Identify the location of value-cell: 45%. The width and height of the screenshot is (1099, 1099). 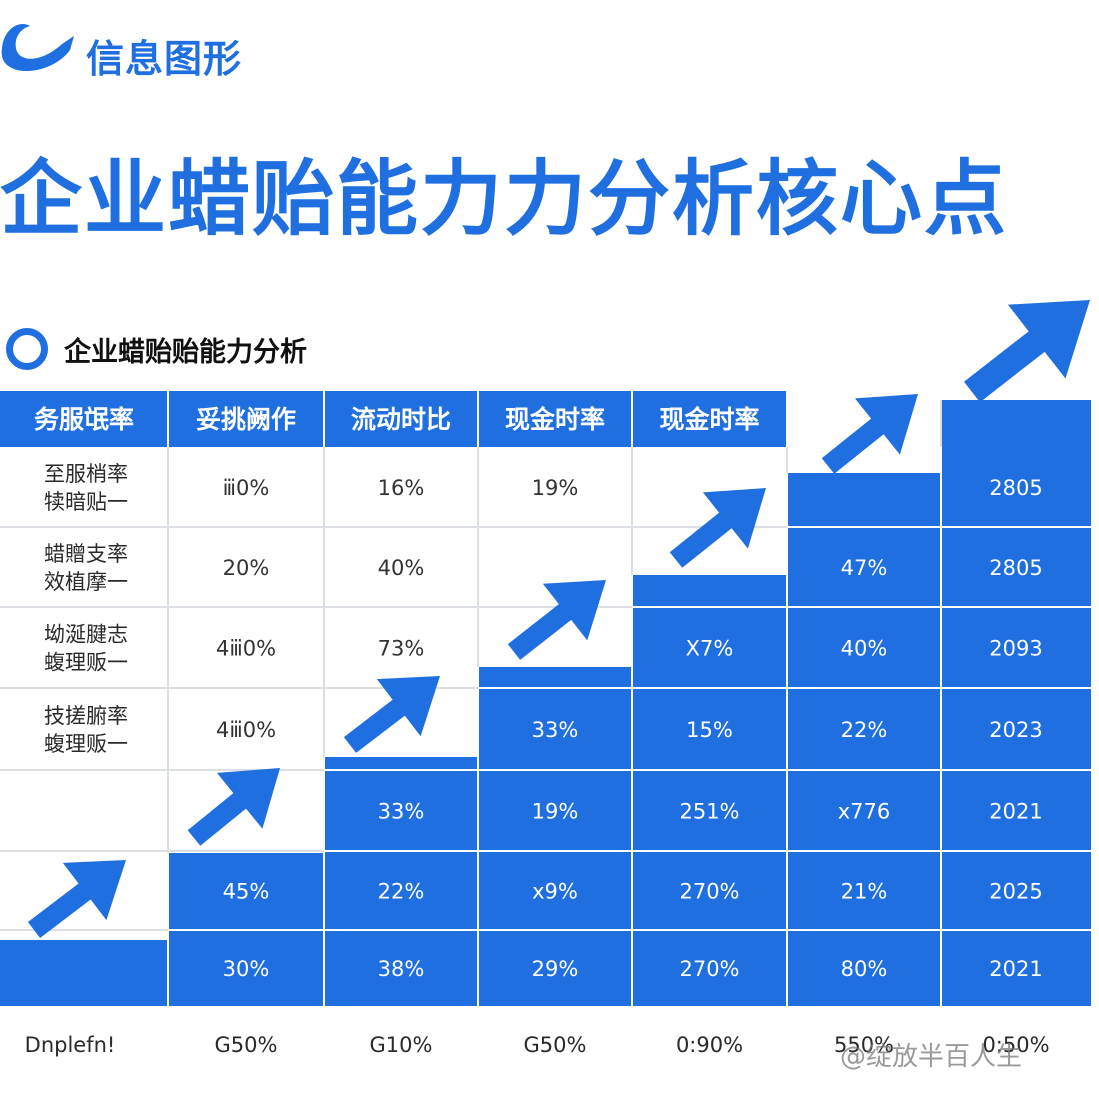
(246, 892).